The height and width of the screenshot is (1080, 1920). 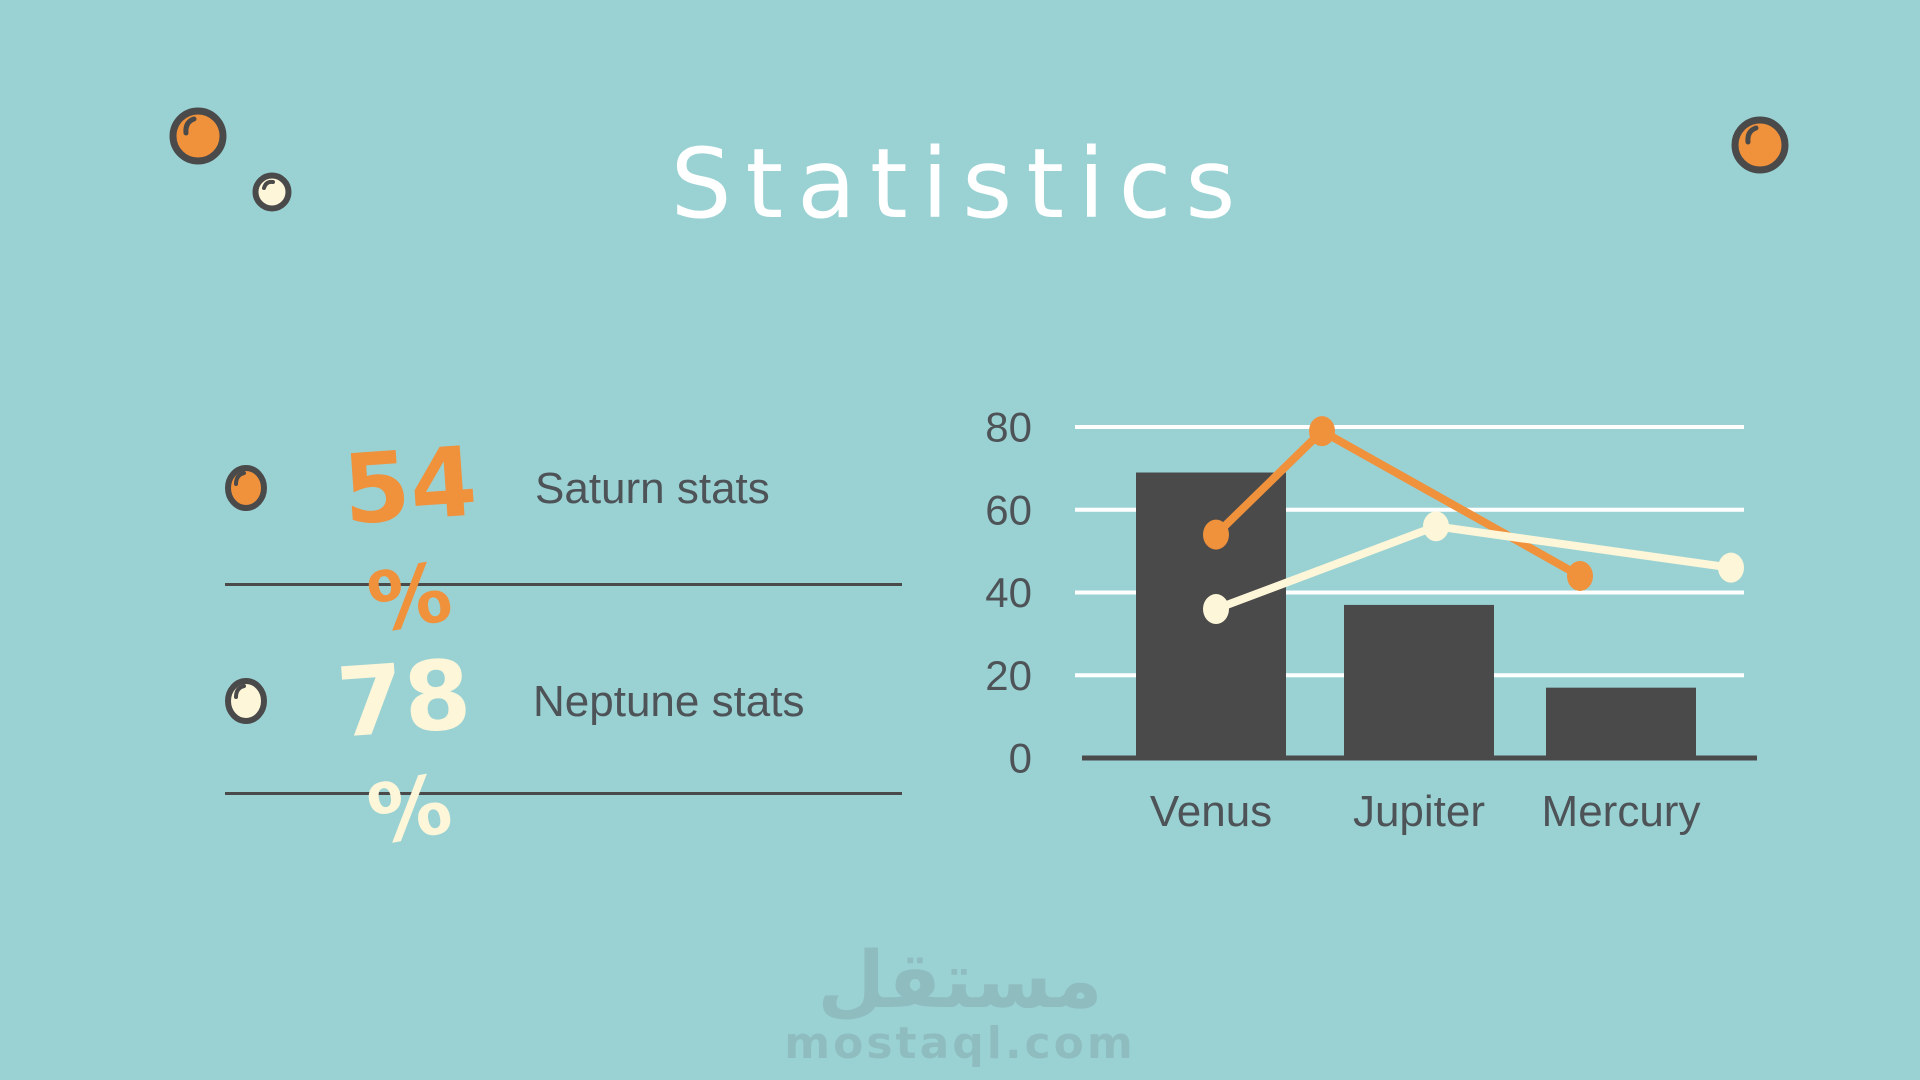 I want to click on y-tick-label-60: 60, so click(x=1008, y=509).